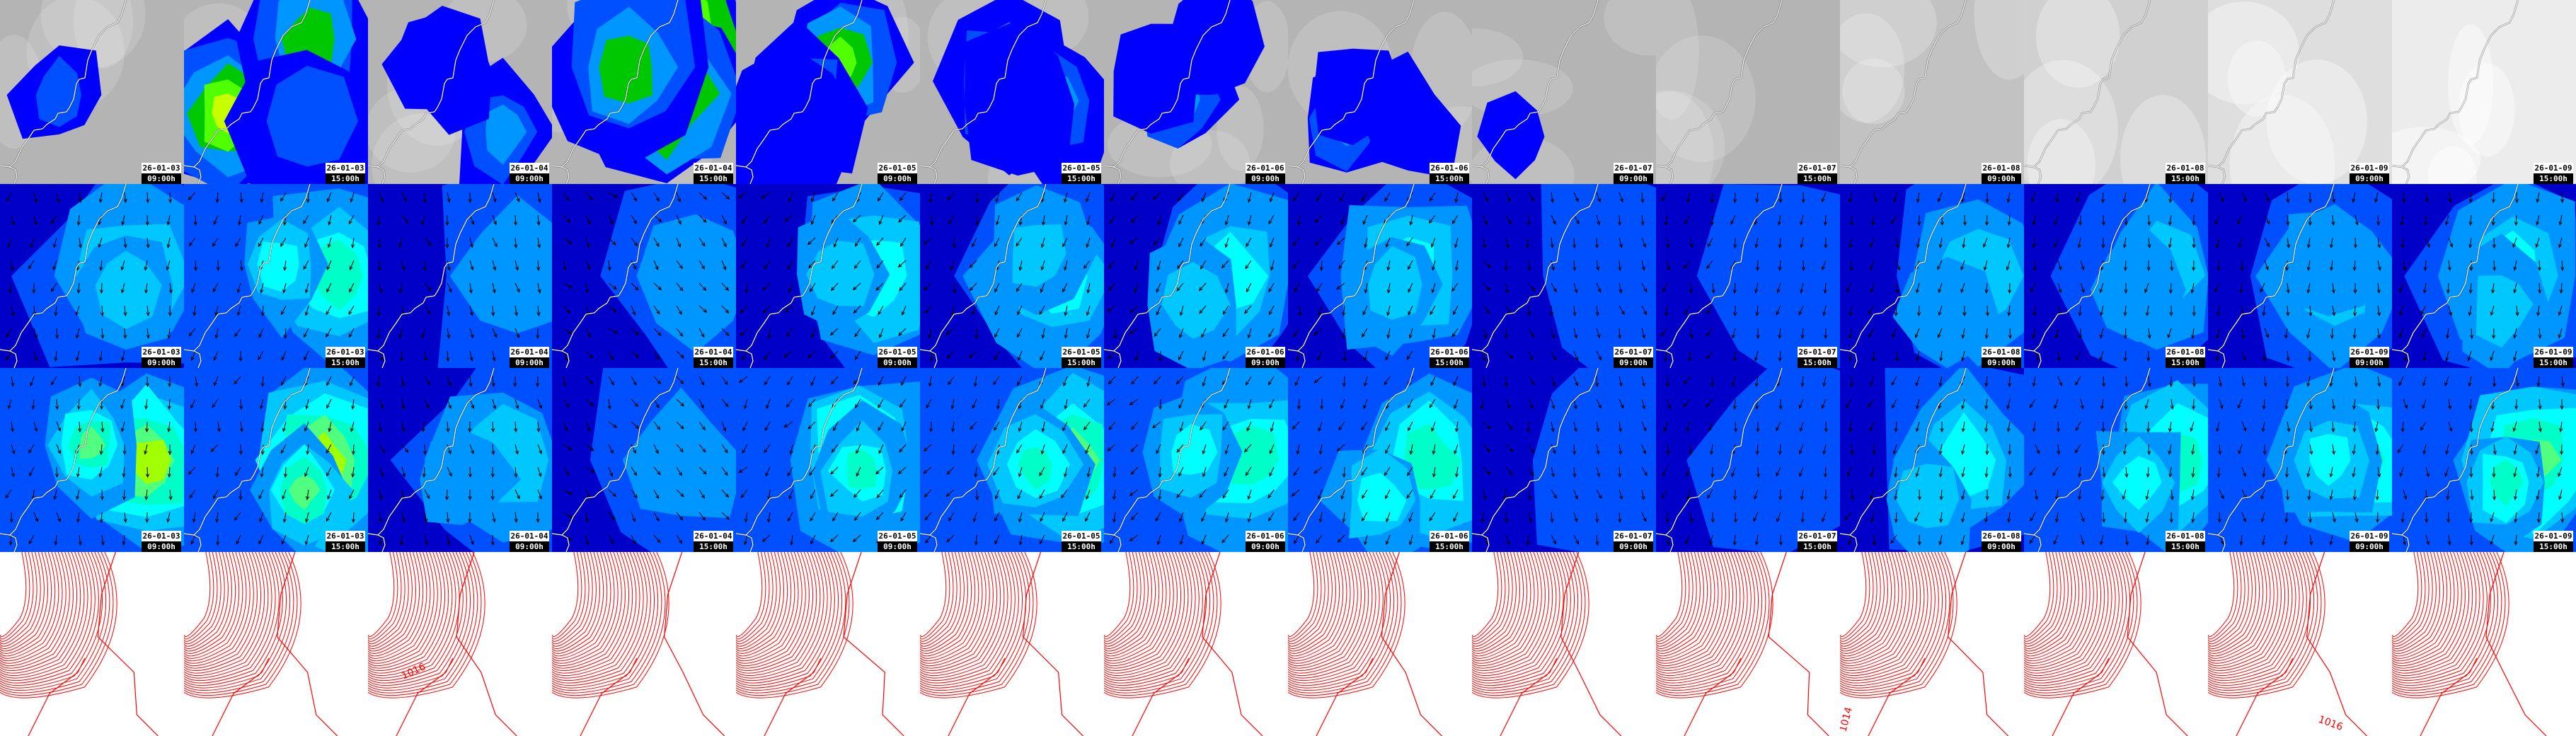 The image size is (2576, 736). What do you see at coordinates (161, 536) in the screenshot?
I see `date-label: 26-01-03` at bounding box center [161, 536].